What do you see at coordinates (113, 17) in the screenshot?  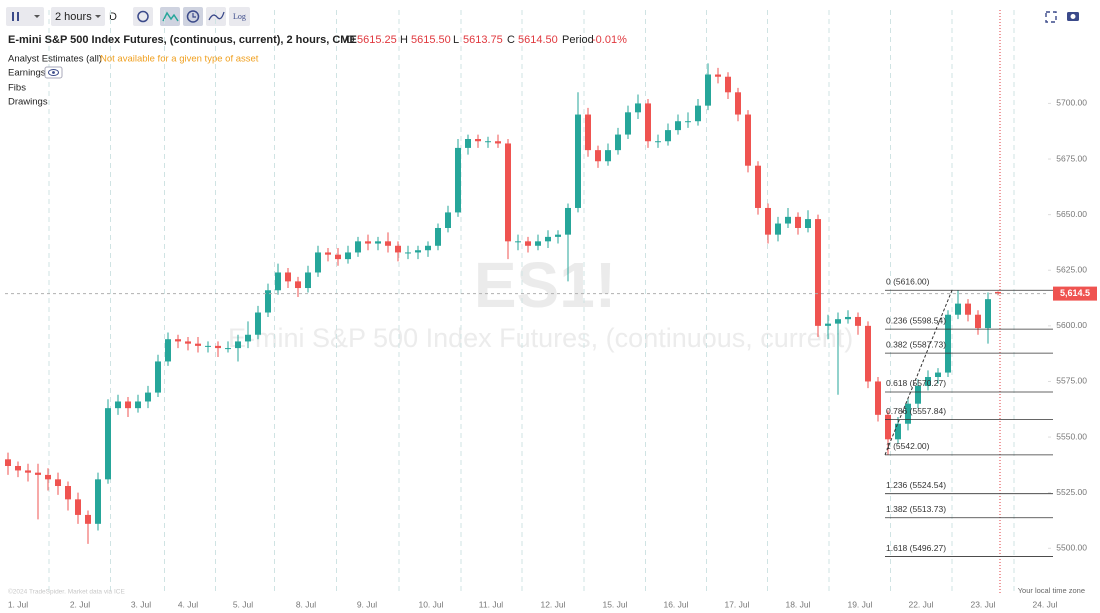 I see `range: D` at bounding box center [113, 17].